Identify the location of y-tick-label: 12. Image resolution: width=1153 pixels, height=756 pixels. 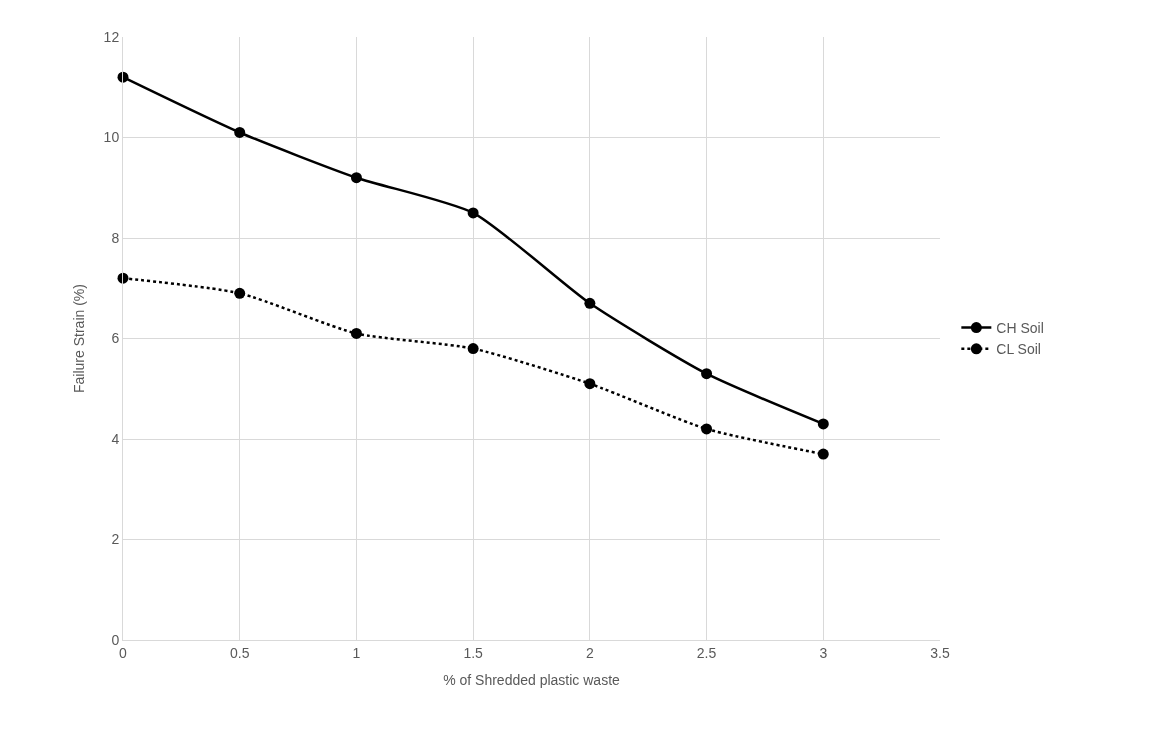
(111, 36).